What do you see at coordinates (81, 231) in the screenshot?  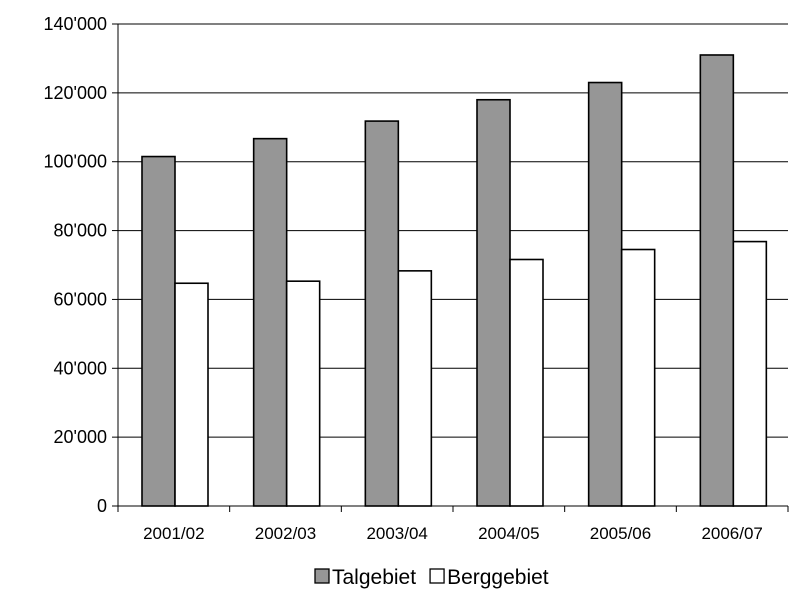 I see `y-tick-label: 80'000` at bounding box center [81, 231].